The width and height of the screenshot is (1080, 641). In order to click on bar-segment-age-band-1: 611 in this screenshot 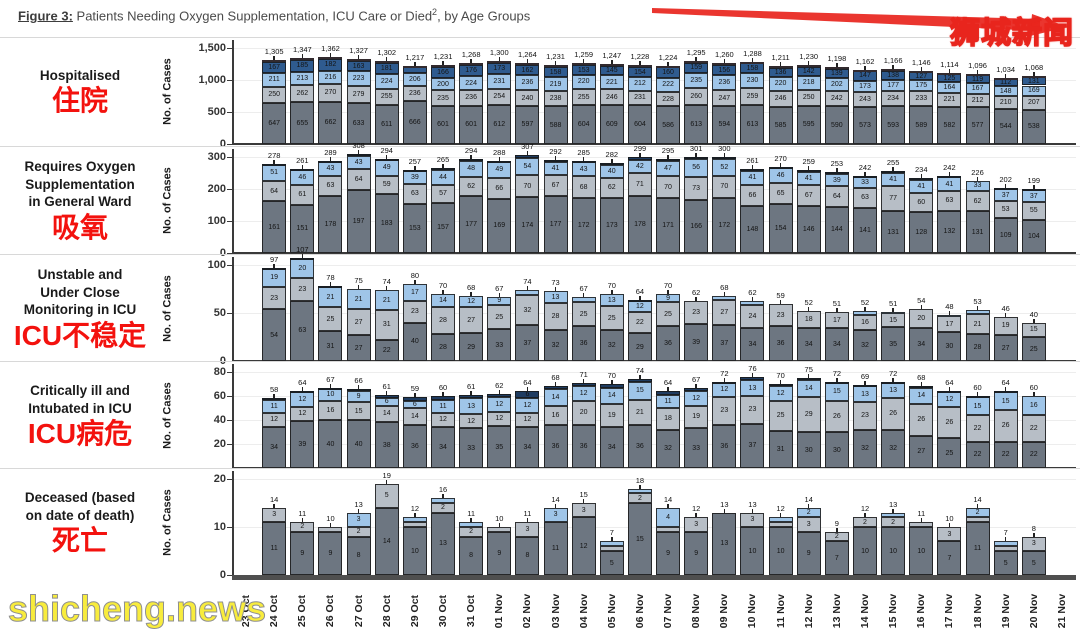, I will do `click(386, 124)`.